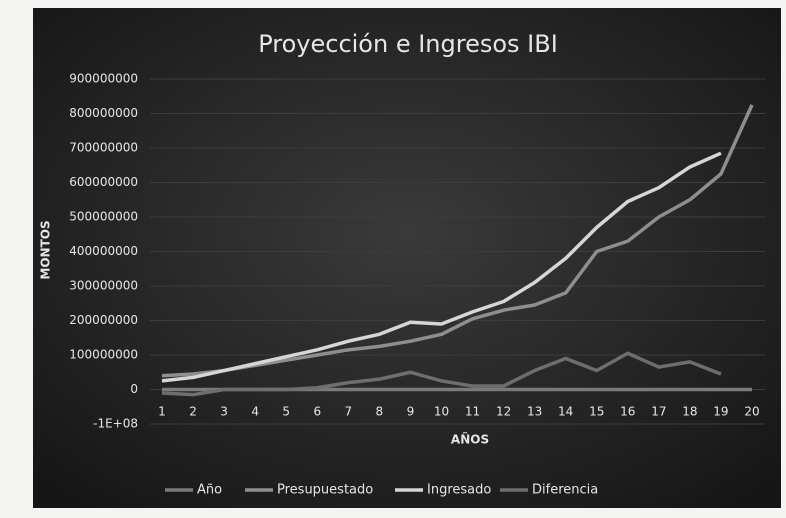 This screenshot has width=786, height=518. What do you see at coordinates (46, 249) in the screenshot?
I see `y-axis-label: MONTOS` at bounding box center [46, 249].